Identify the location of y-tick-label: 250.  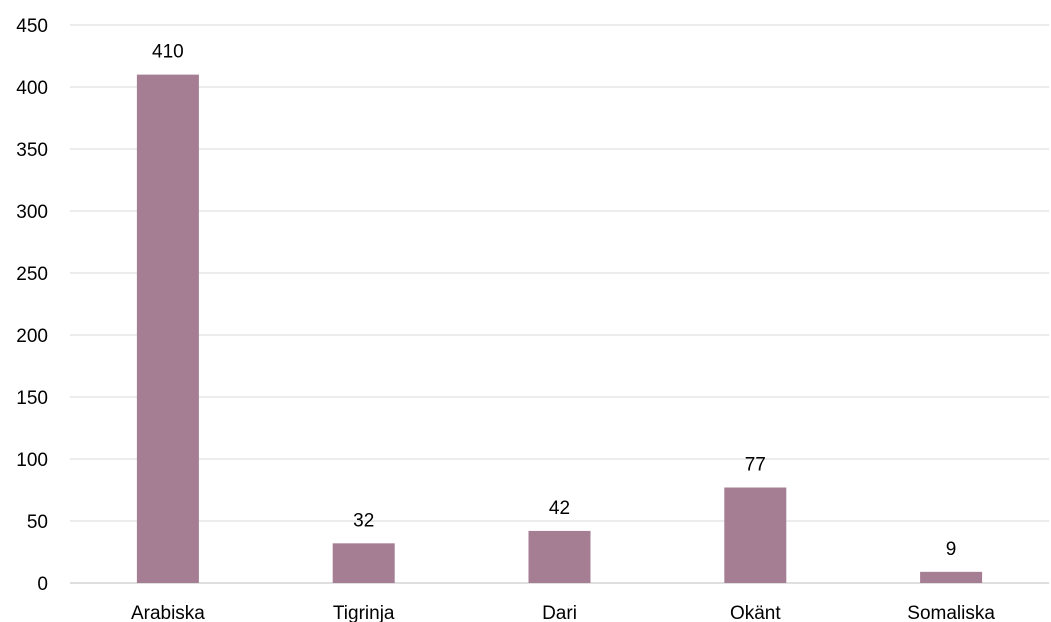
(32, 274).